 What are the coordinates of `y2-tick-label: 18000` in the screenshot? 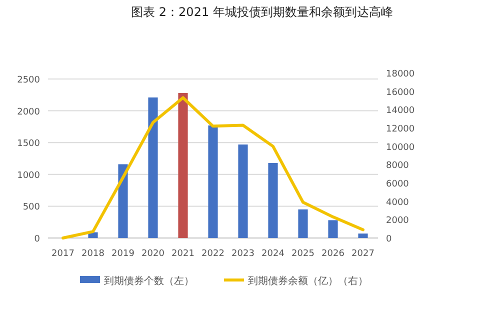 It's located at (400, 75).